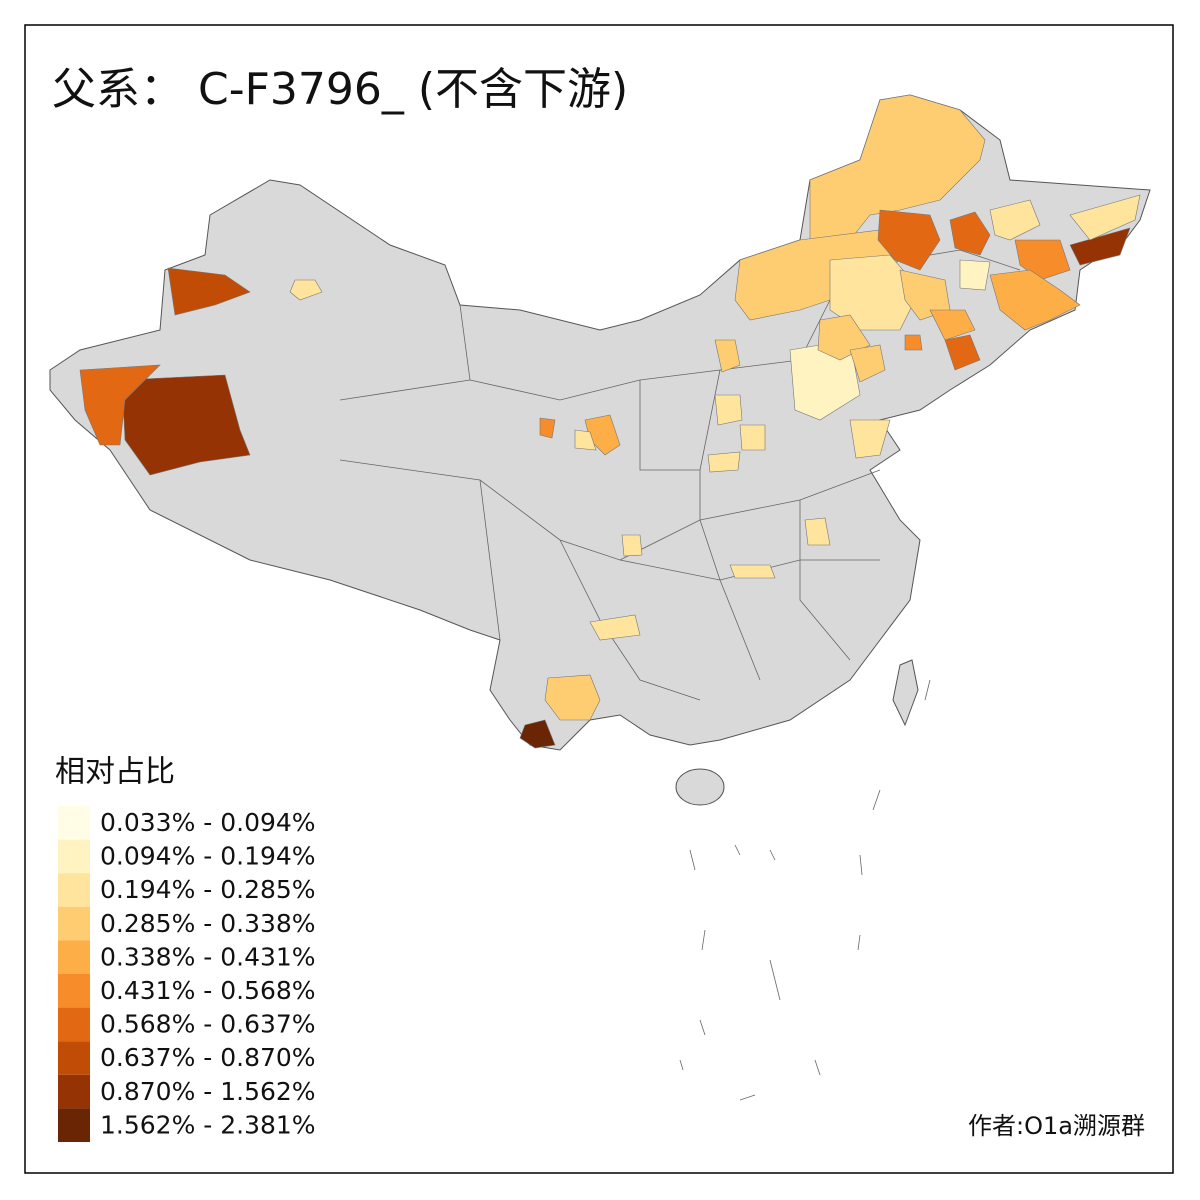  Describe the element at coordinates (115, 772) in the screenshot. I see `legend-title: 相对占比` at that location.